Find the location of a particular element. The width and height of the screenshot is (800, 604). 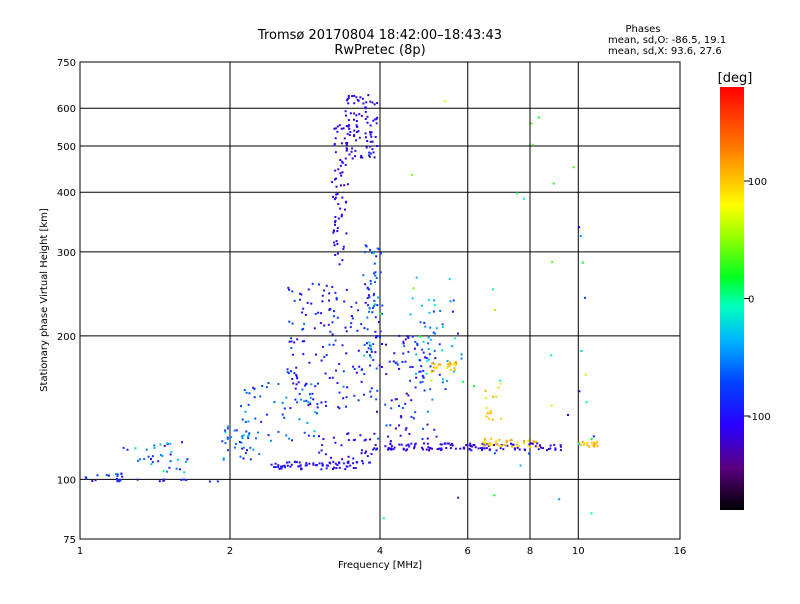

legend-line-o: mean, sd,O: -86.5, 19.1 is located at coordinates (667, 40).